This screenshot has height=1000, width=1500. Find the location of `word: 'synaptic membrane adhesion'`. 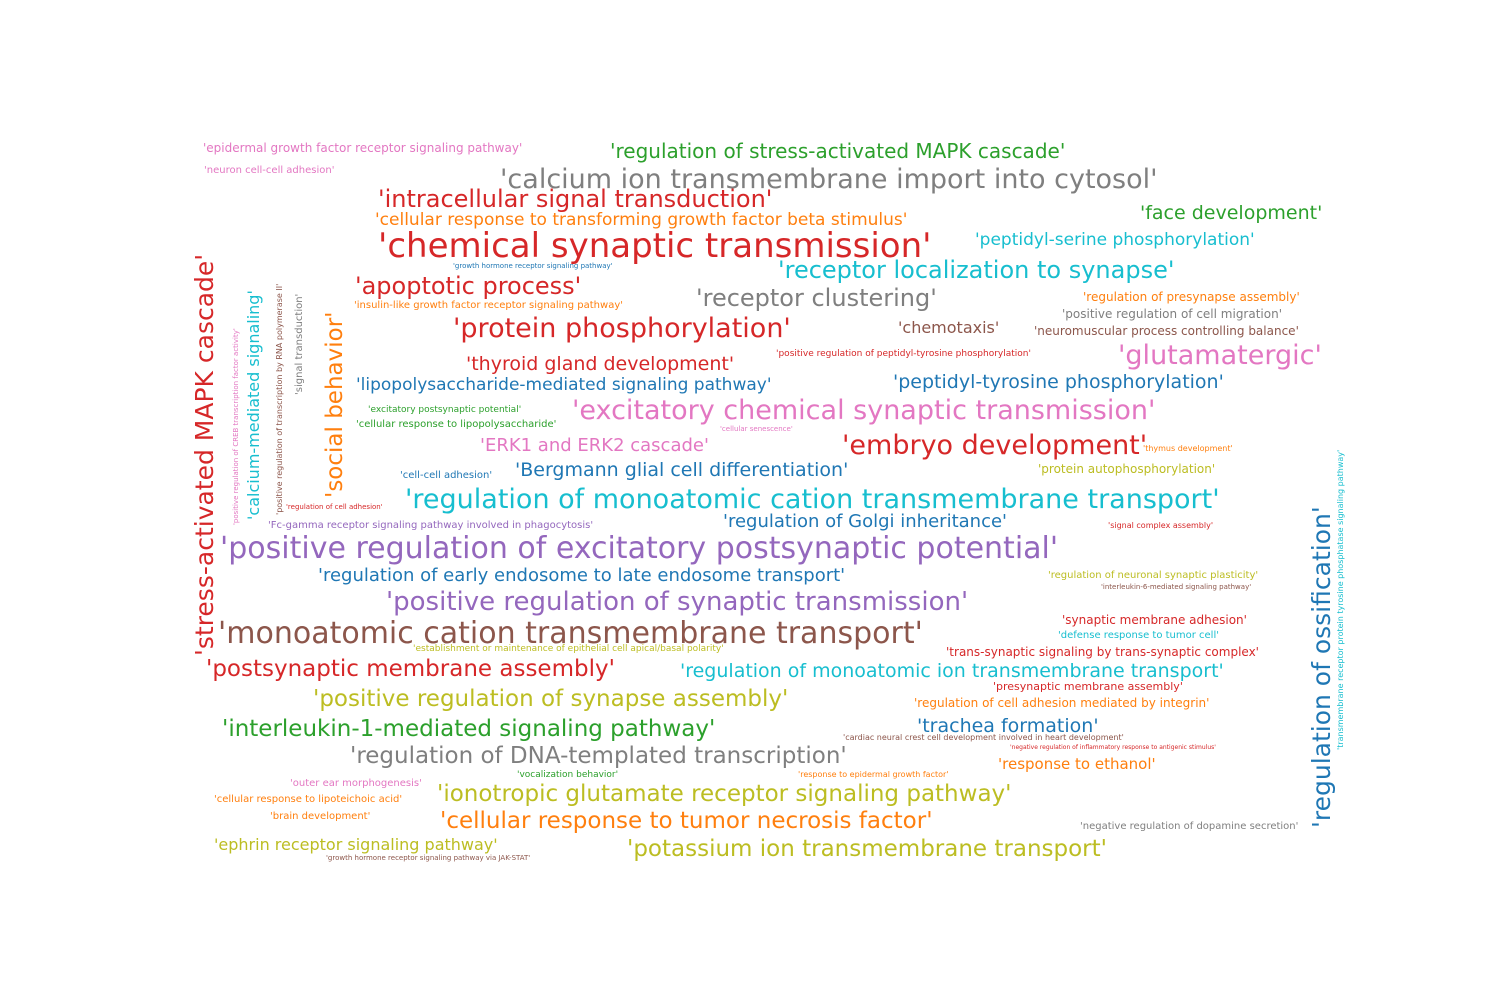

word: 'synaptic membrane adhesion' is located at coordinates (1154, 620).